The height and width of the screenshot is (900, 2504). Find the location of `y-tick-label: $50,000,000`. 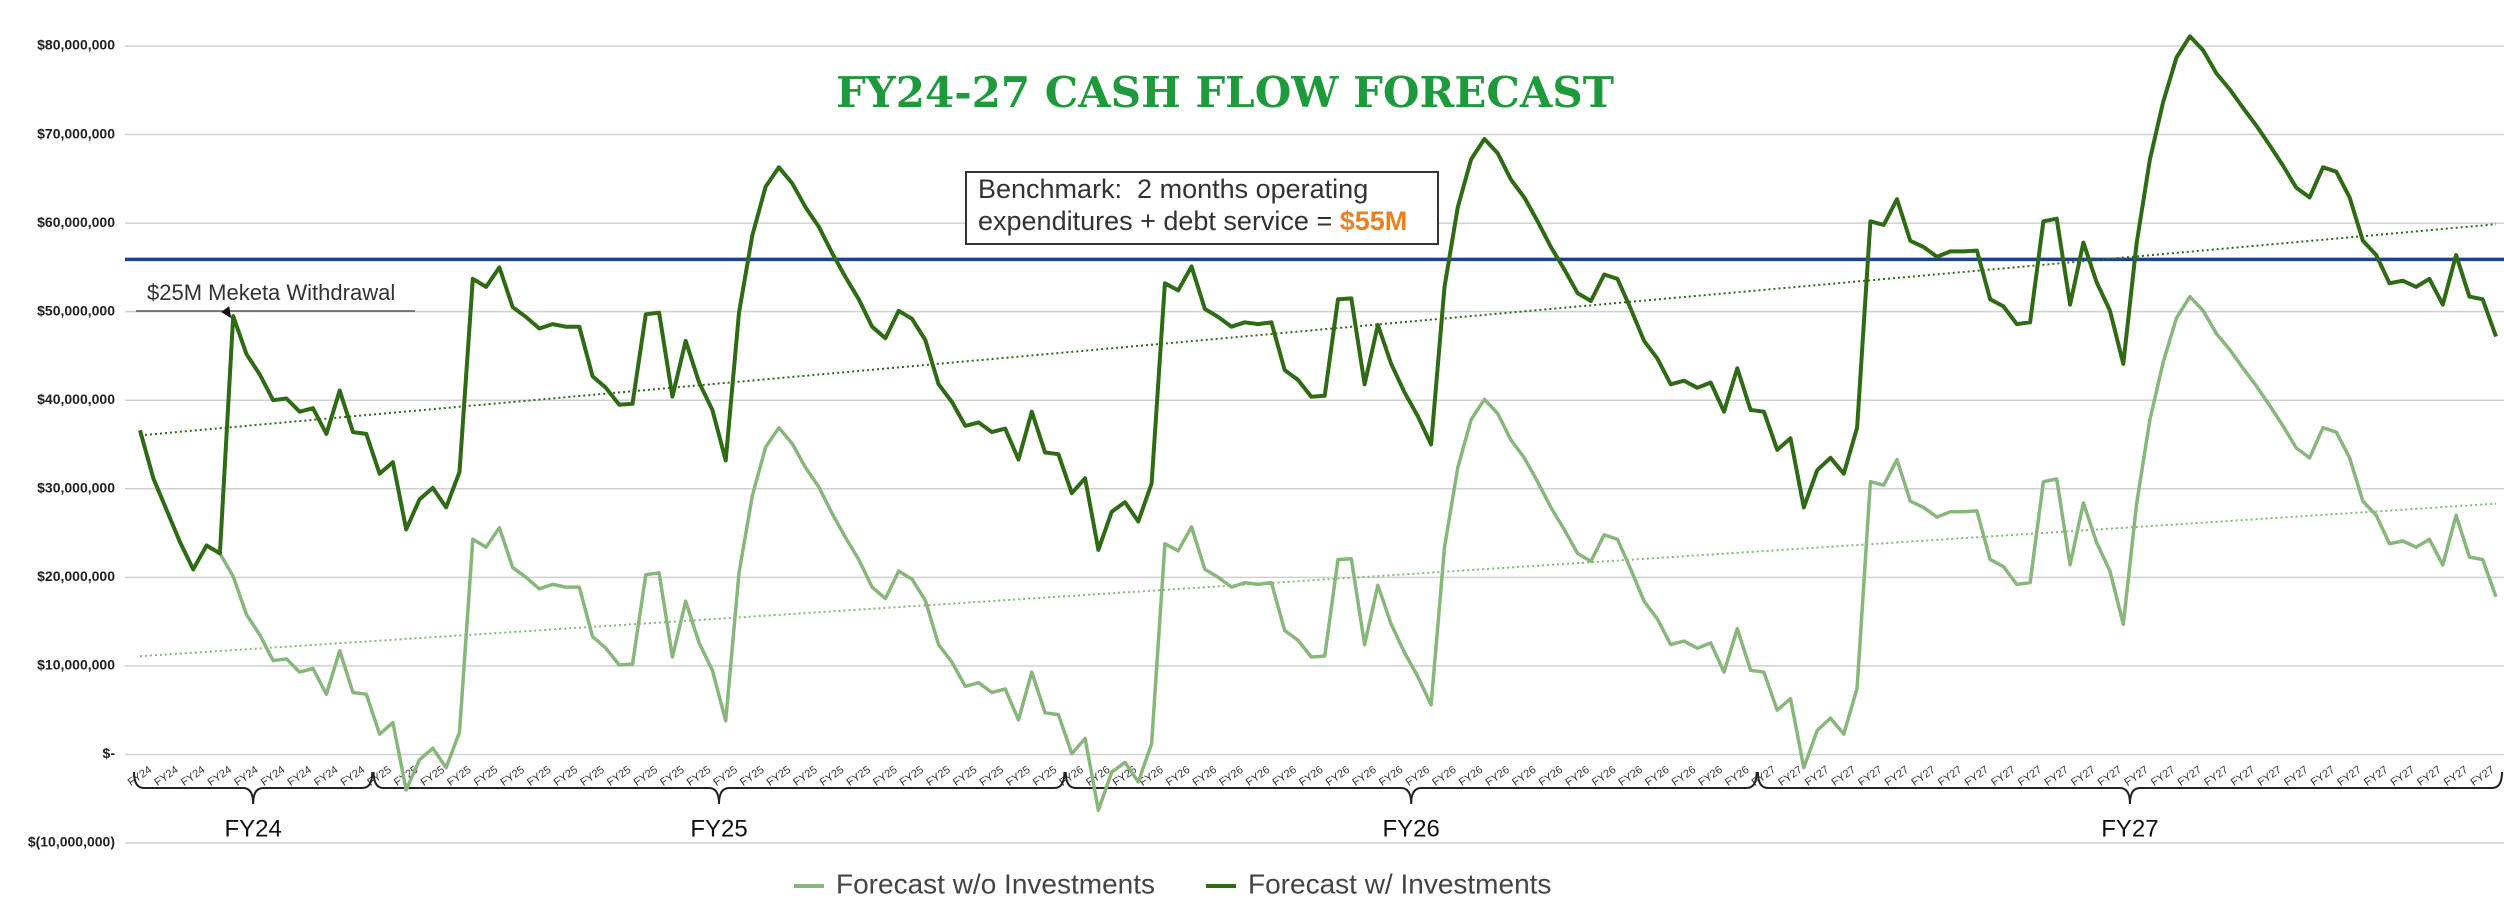

y-tick-label: $50,000,000 is located at coordinates (76, 310).